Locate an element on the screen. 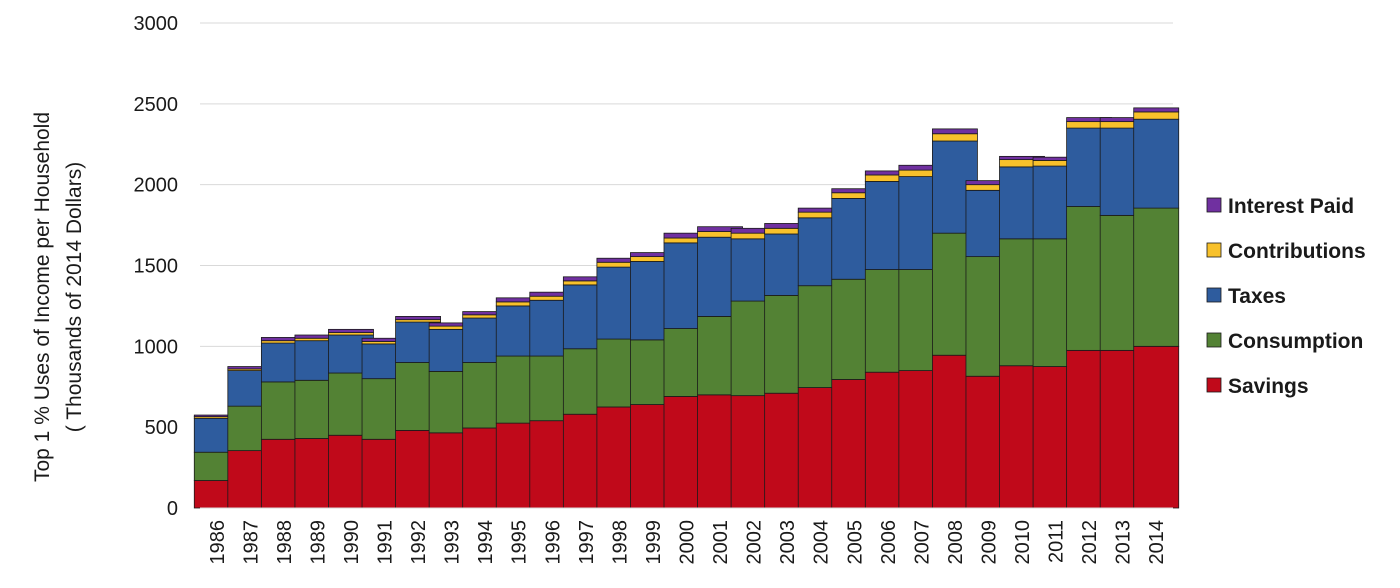 Image resolution: width=1400 pixels, height=588 pixels. legend-item: Consumption is located at coordinates (1284, 341).